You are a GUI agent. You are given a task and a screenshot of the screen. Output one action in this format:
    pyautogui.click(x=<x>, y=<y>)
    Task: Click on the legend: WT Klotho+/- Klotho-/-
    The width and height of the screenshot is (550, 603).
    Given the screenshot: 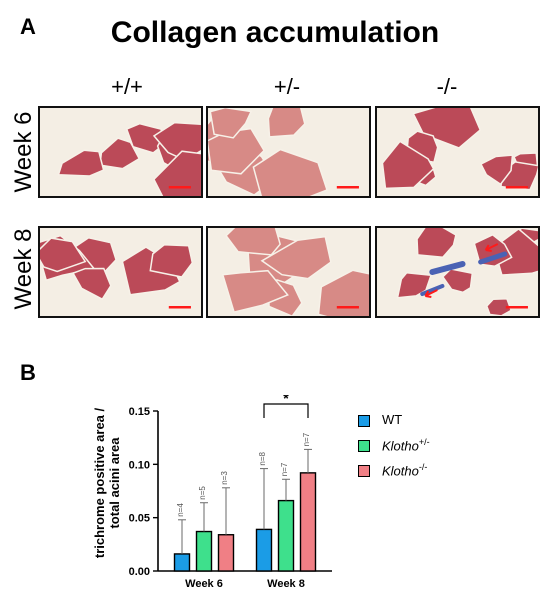 What is the action you would take?
    pyautogui.click(x=448, y=452)
    